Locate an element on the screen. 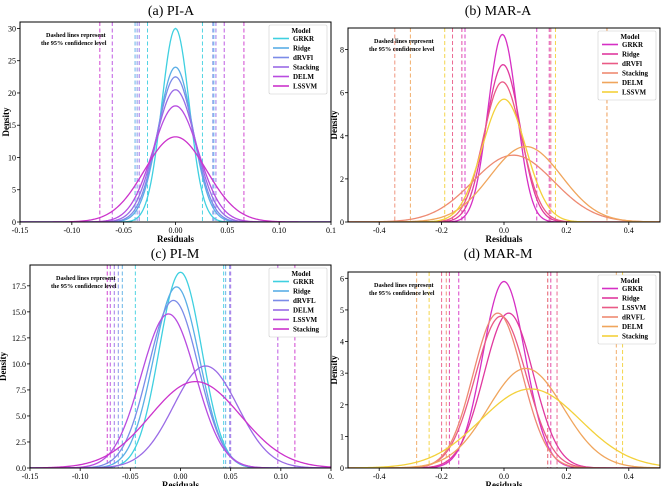 Image resolution: width=669 pixels, height=491 pixels. chart-title: (c) PI-M is located at coordinates (175, 254).